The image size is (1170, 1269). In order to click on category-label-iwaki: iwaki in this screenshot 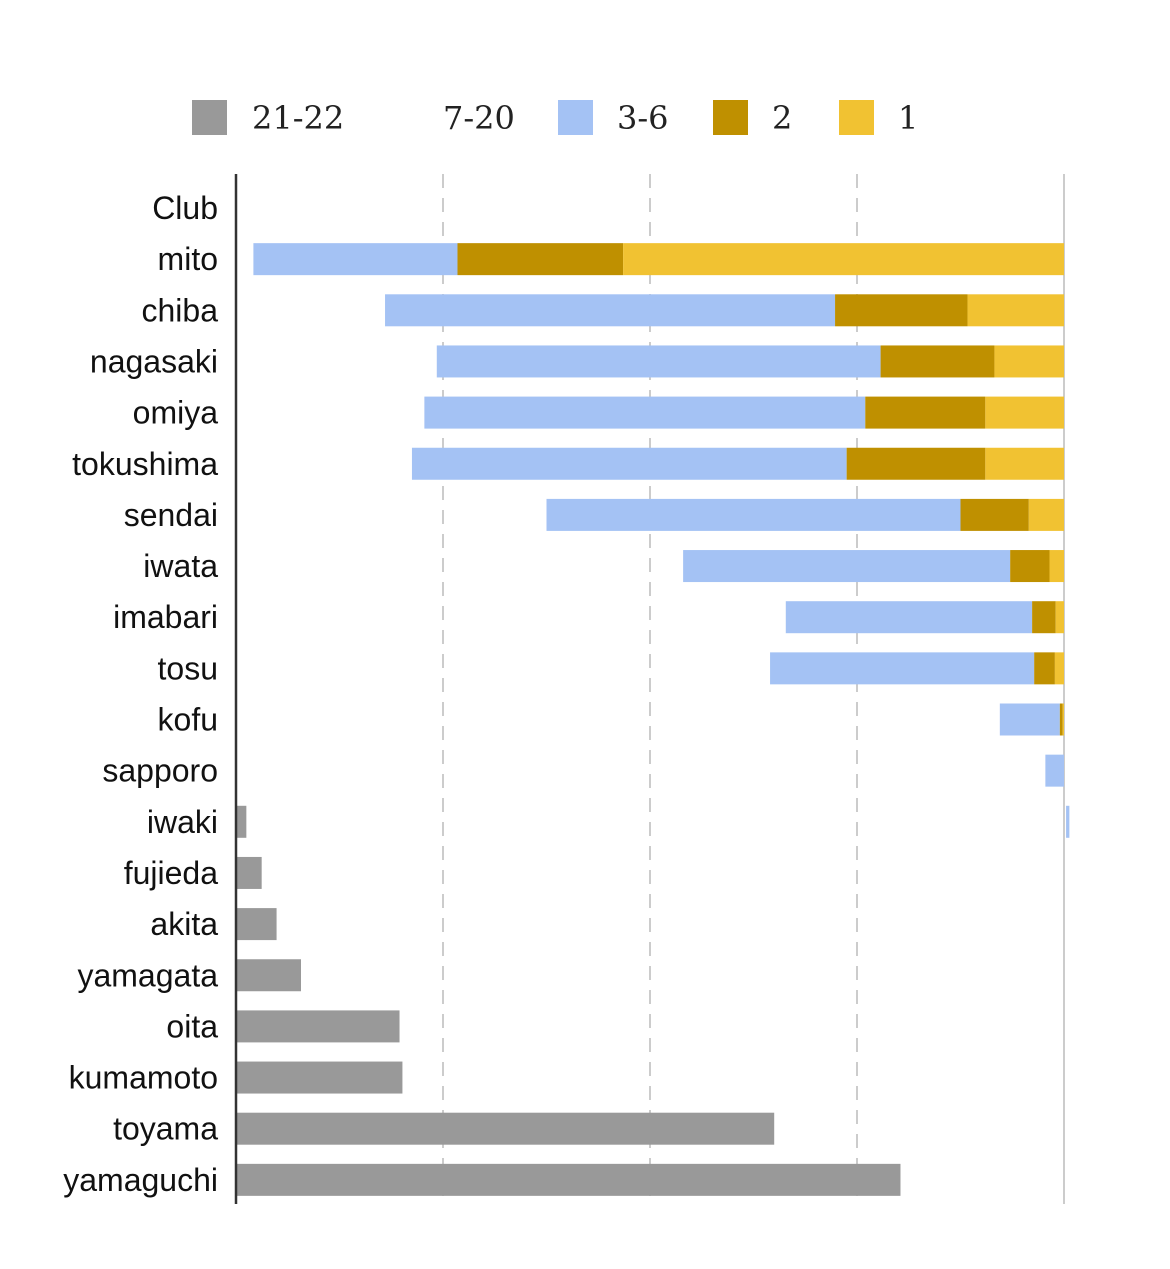, I will do `click(182, 822)`.